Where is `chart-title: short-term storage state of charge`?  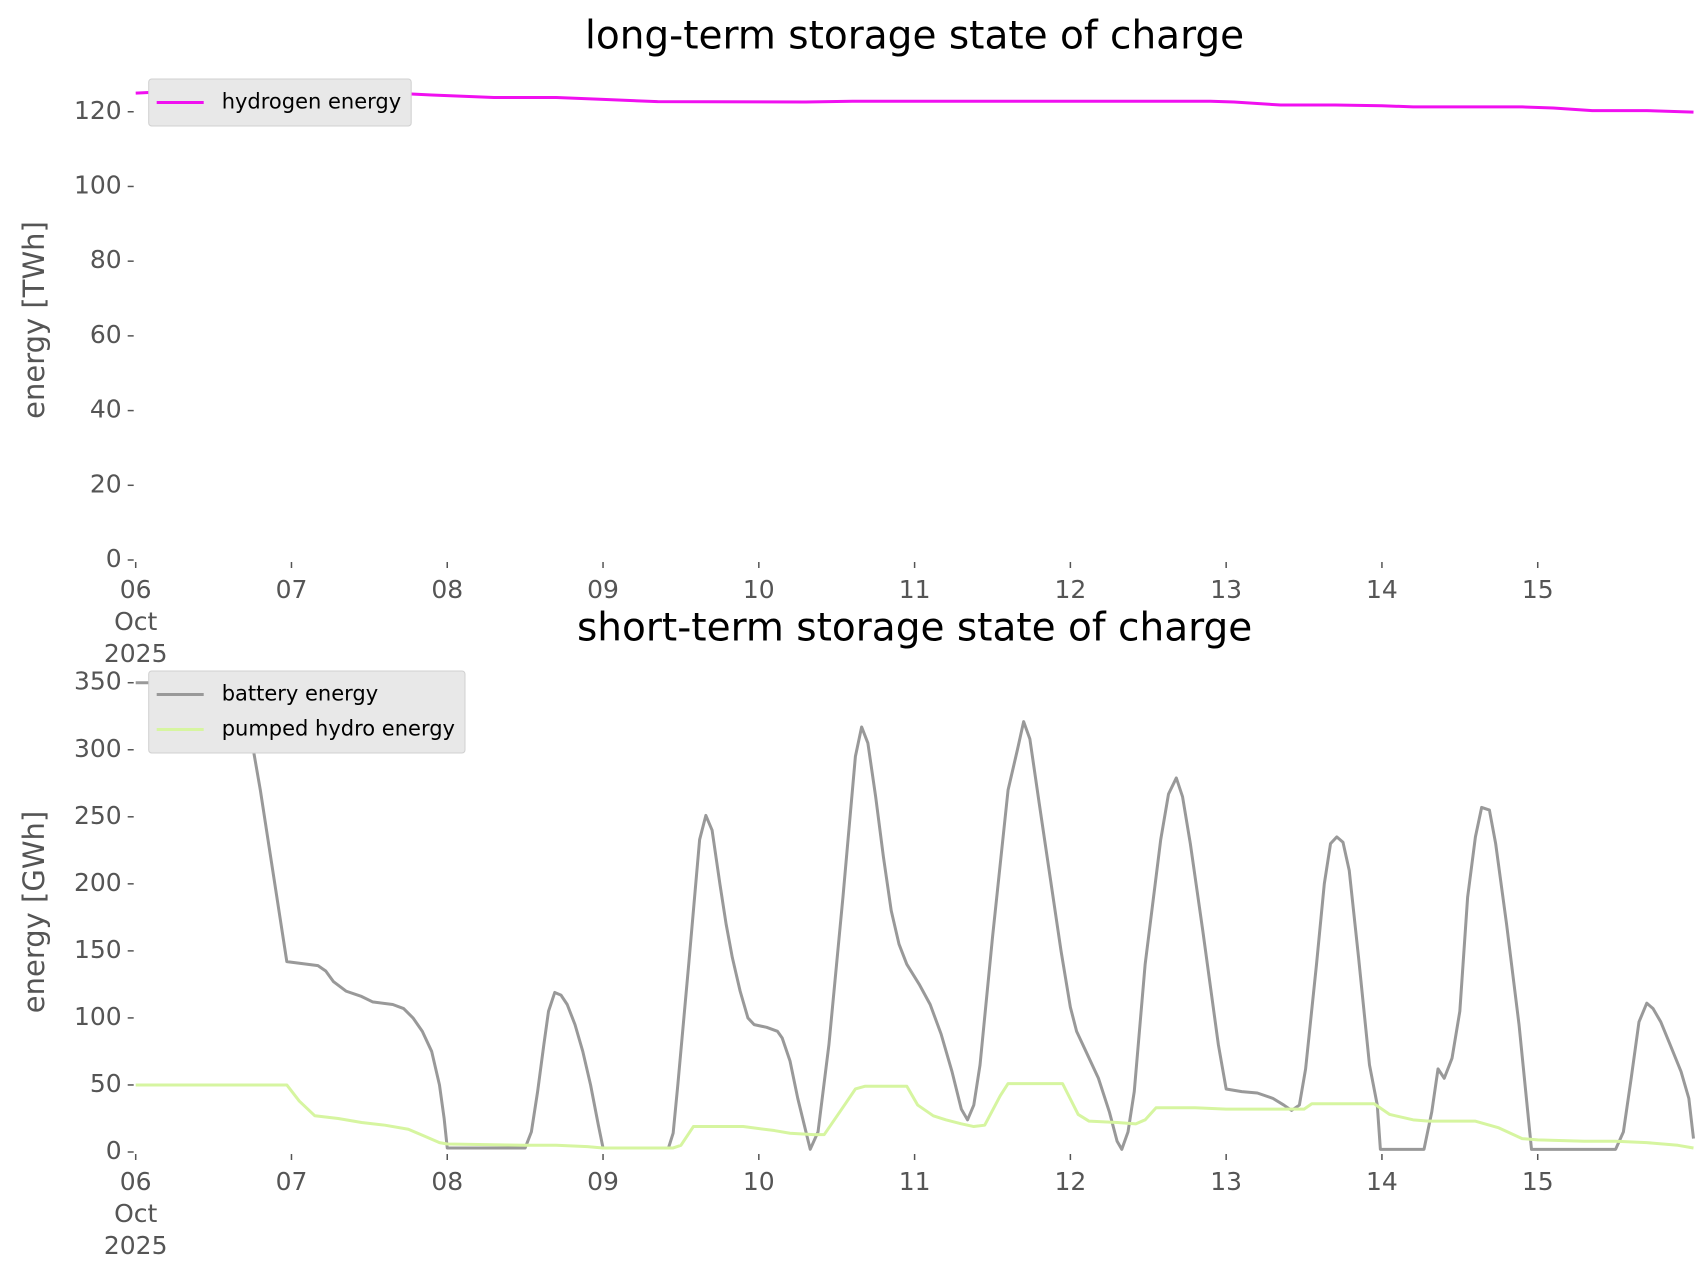
chart-title: short-term storage state of charge is located at coordinates (914, 628).